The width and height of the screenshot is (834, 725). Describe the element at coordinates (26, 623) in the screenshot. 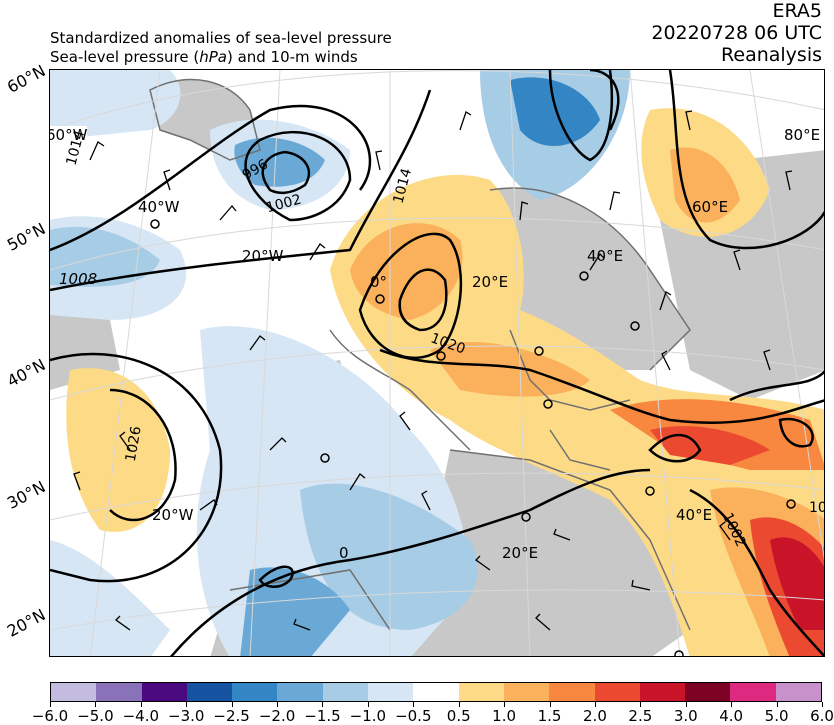

I see `lat-label-20n: 20°N` at that location.